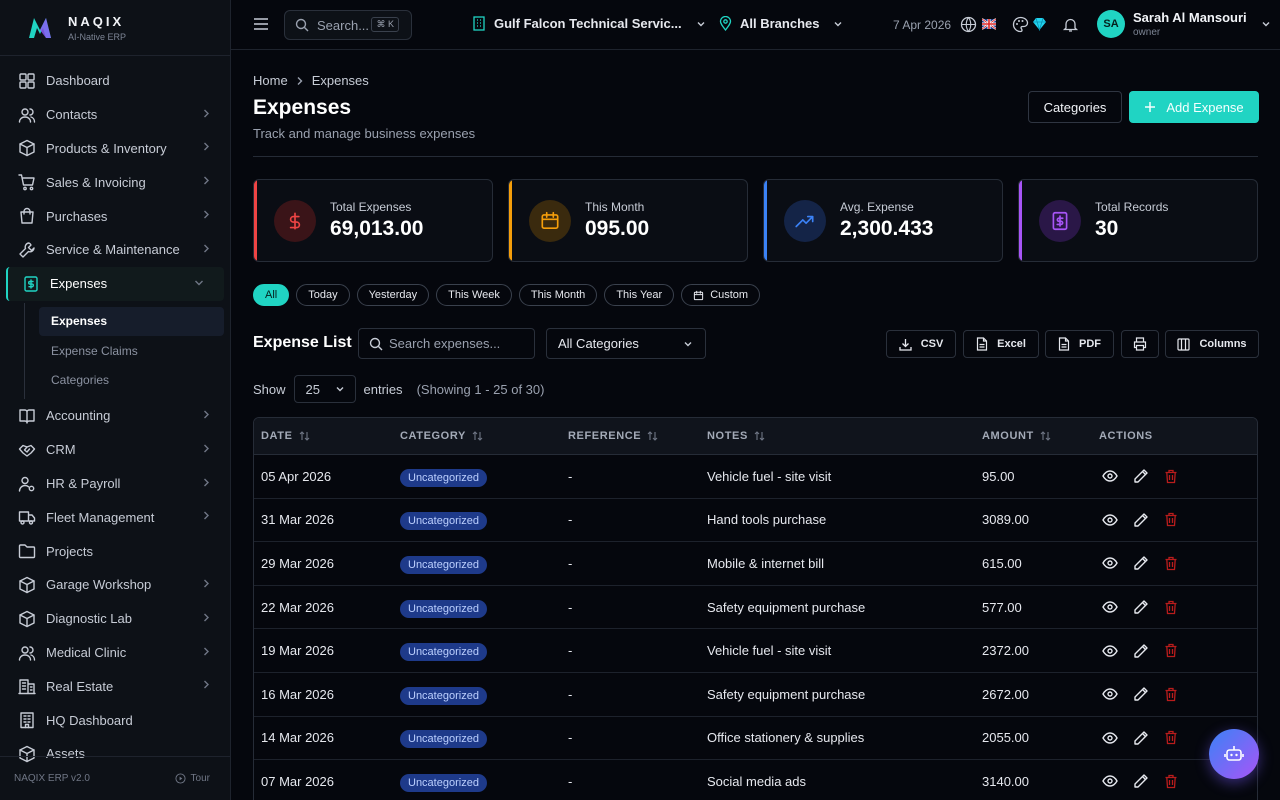  I want to click on add-expense-button: Add Expense, so click(1194, 107).